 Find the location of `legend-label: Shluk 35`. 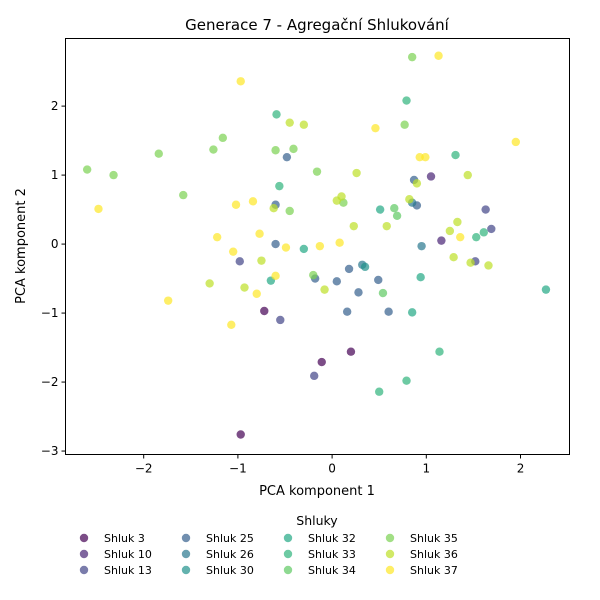

legend-label: Shluk 35 is located at coordinates (434, 538).